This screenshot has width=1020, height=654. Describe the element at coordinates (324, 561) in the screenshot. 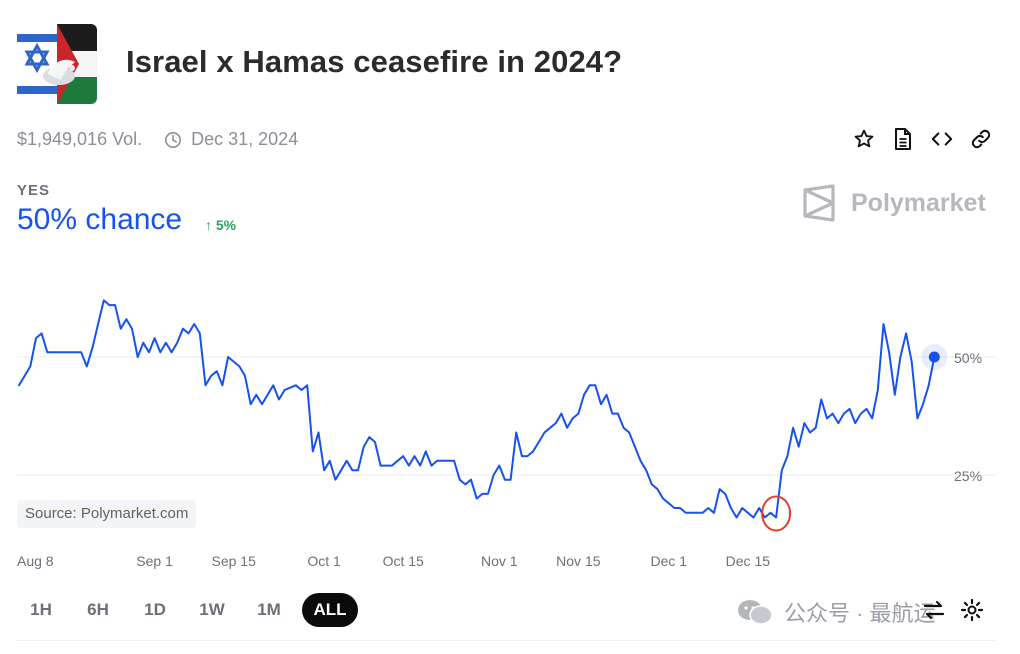

I see `x-tick-label: Oct 1` at that location.